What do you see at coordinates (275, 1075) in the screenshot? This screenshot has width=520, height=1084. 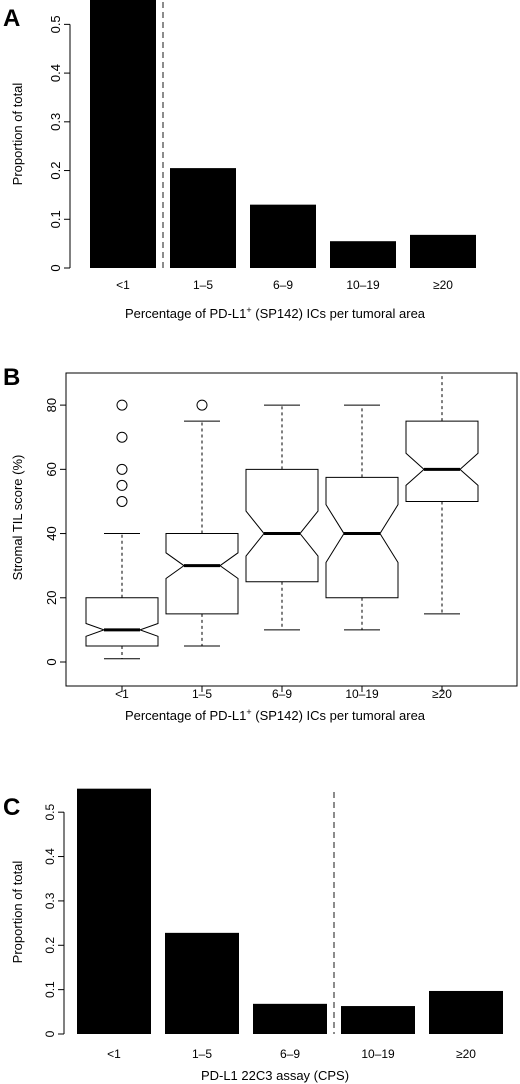 I see `x-axis-title: PD-L1 22C3 assay (CPS)` at bounding box center [275, 1075].